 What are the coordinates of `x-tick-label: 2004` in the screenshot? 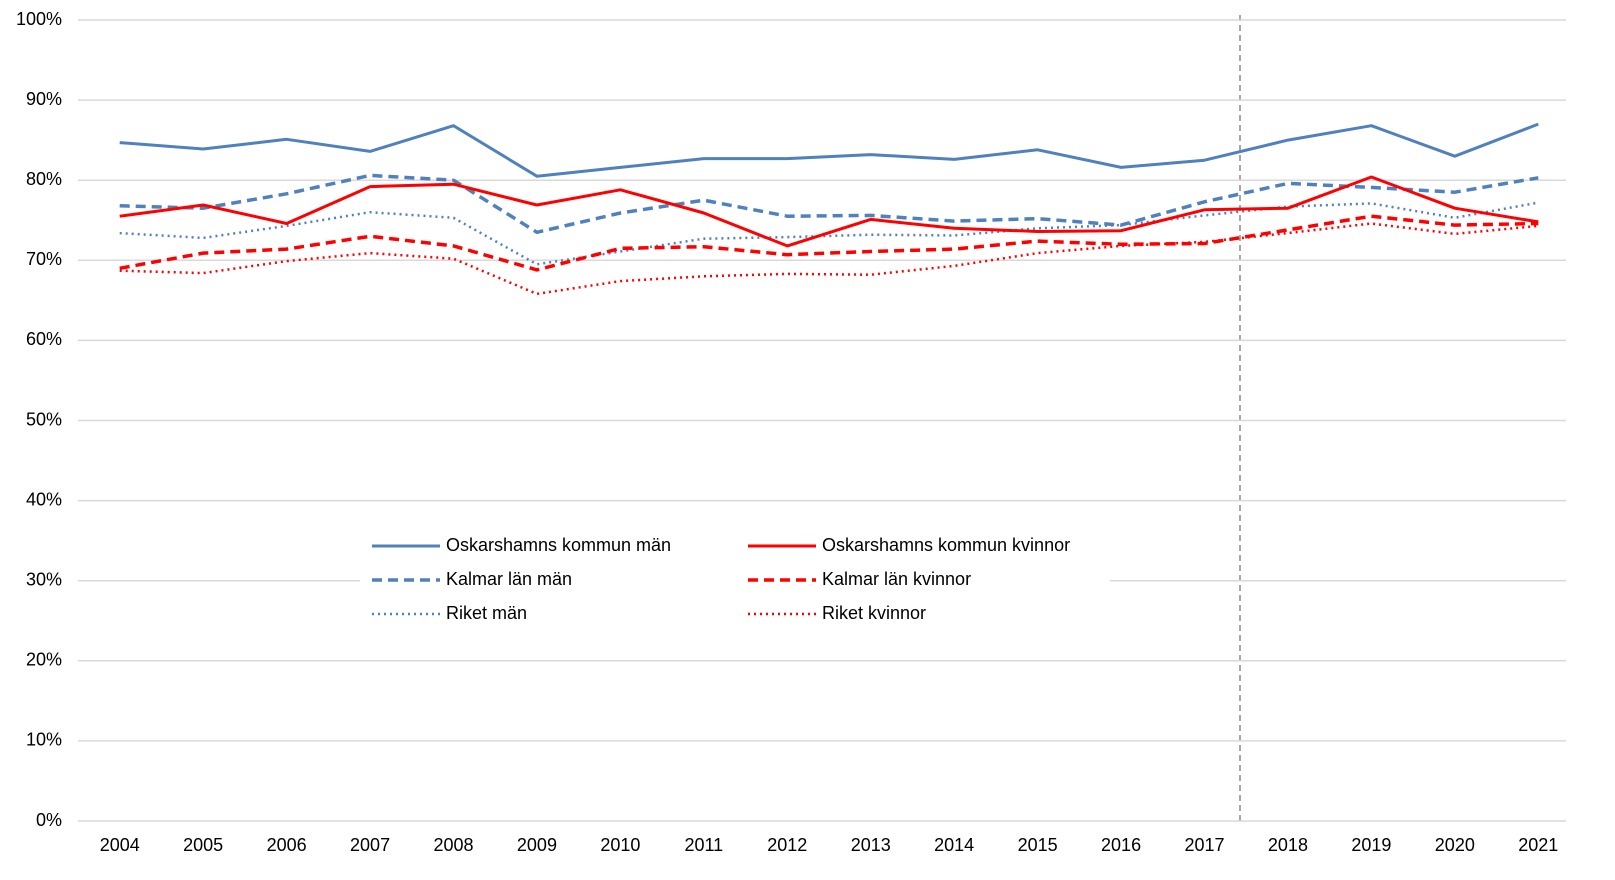 It's located at (120, 845).